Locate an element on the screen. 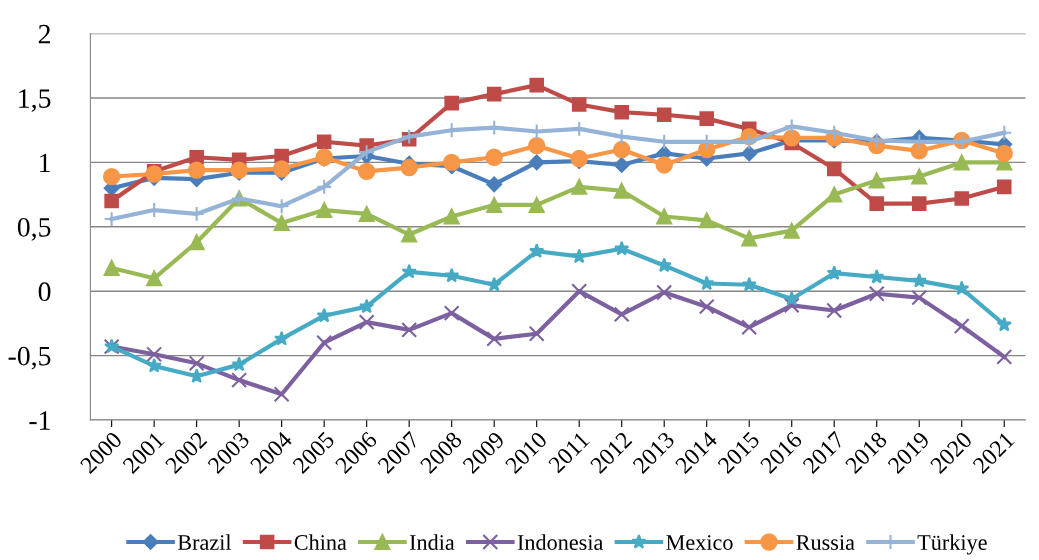 Image resolution: width=1039 pixels, height=560 pixels. y-tick-label: -0,5 is located at coordinates (29, 358).